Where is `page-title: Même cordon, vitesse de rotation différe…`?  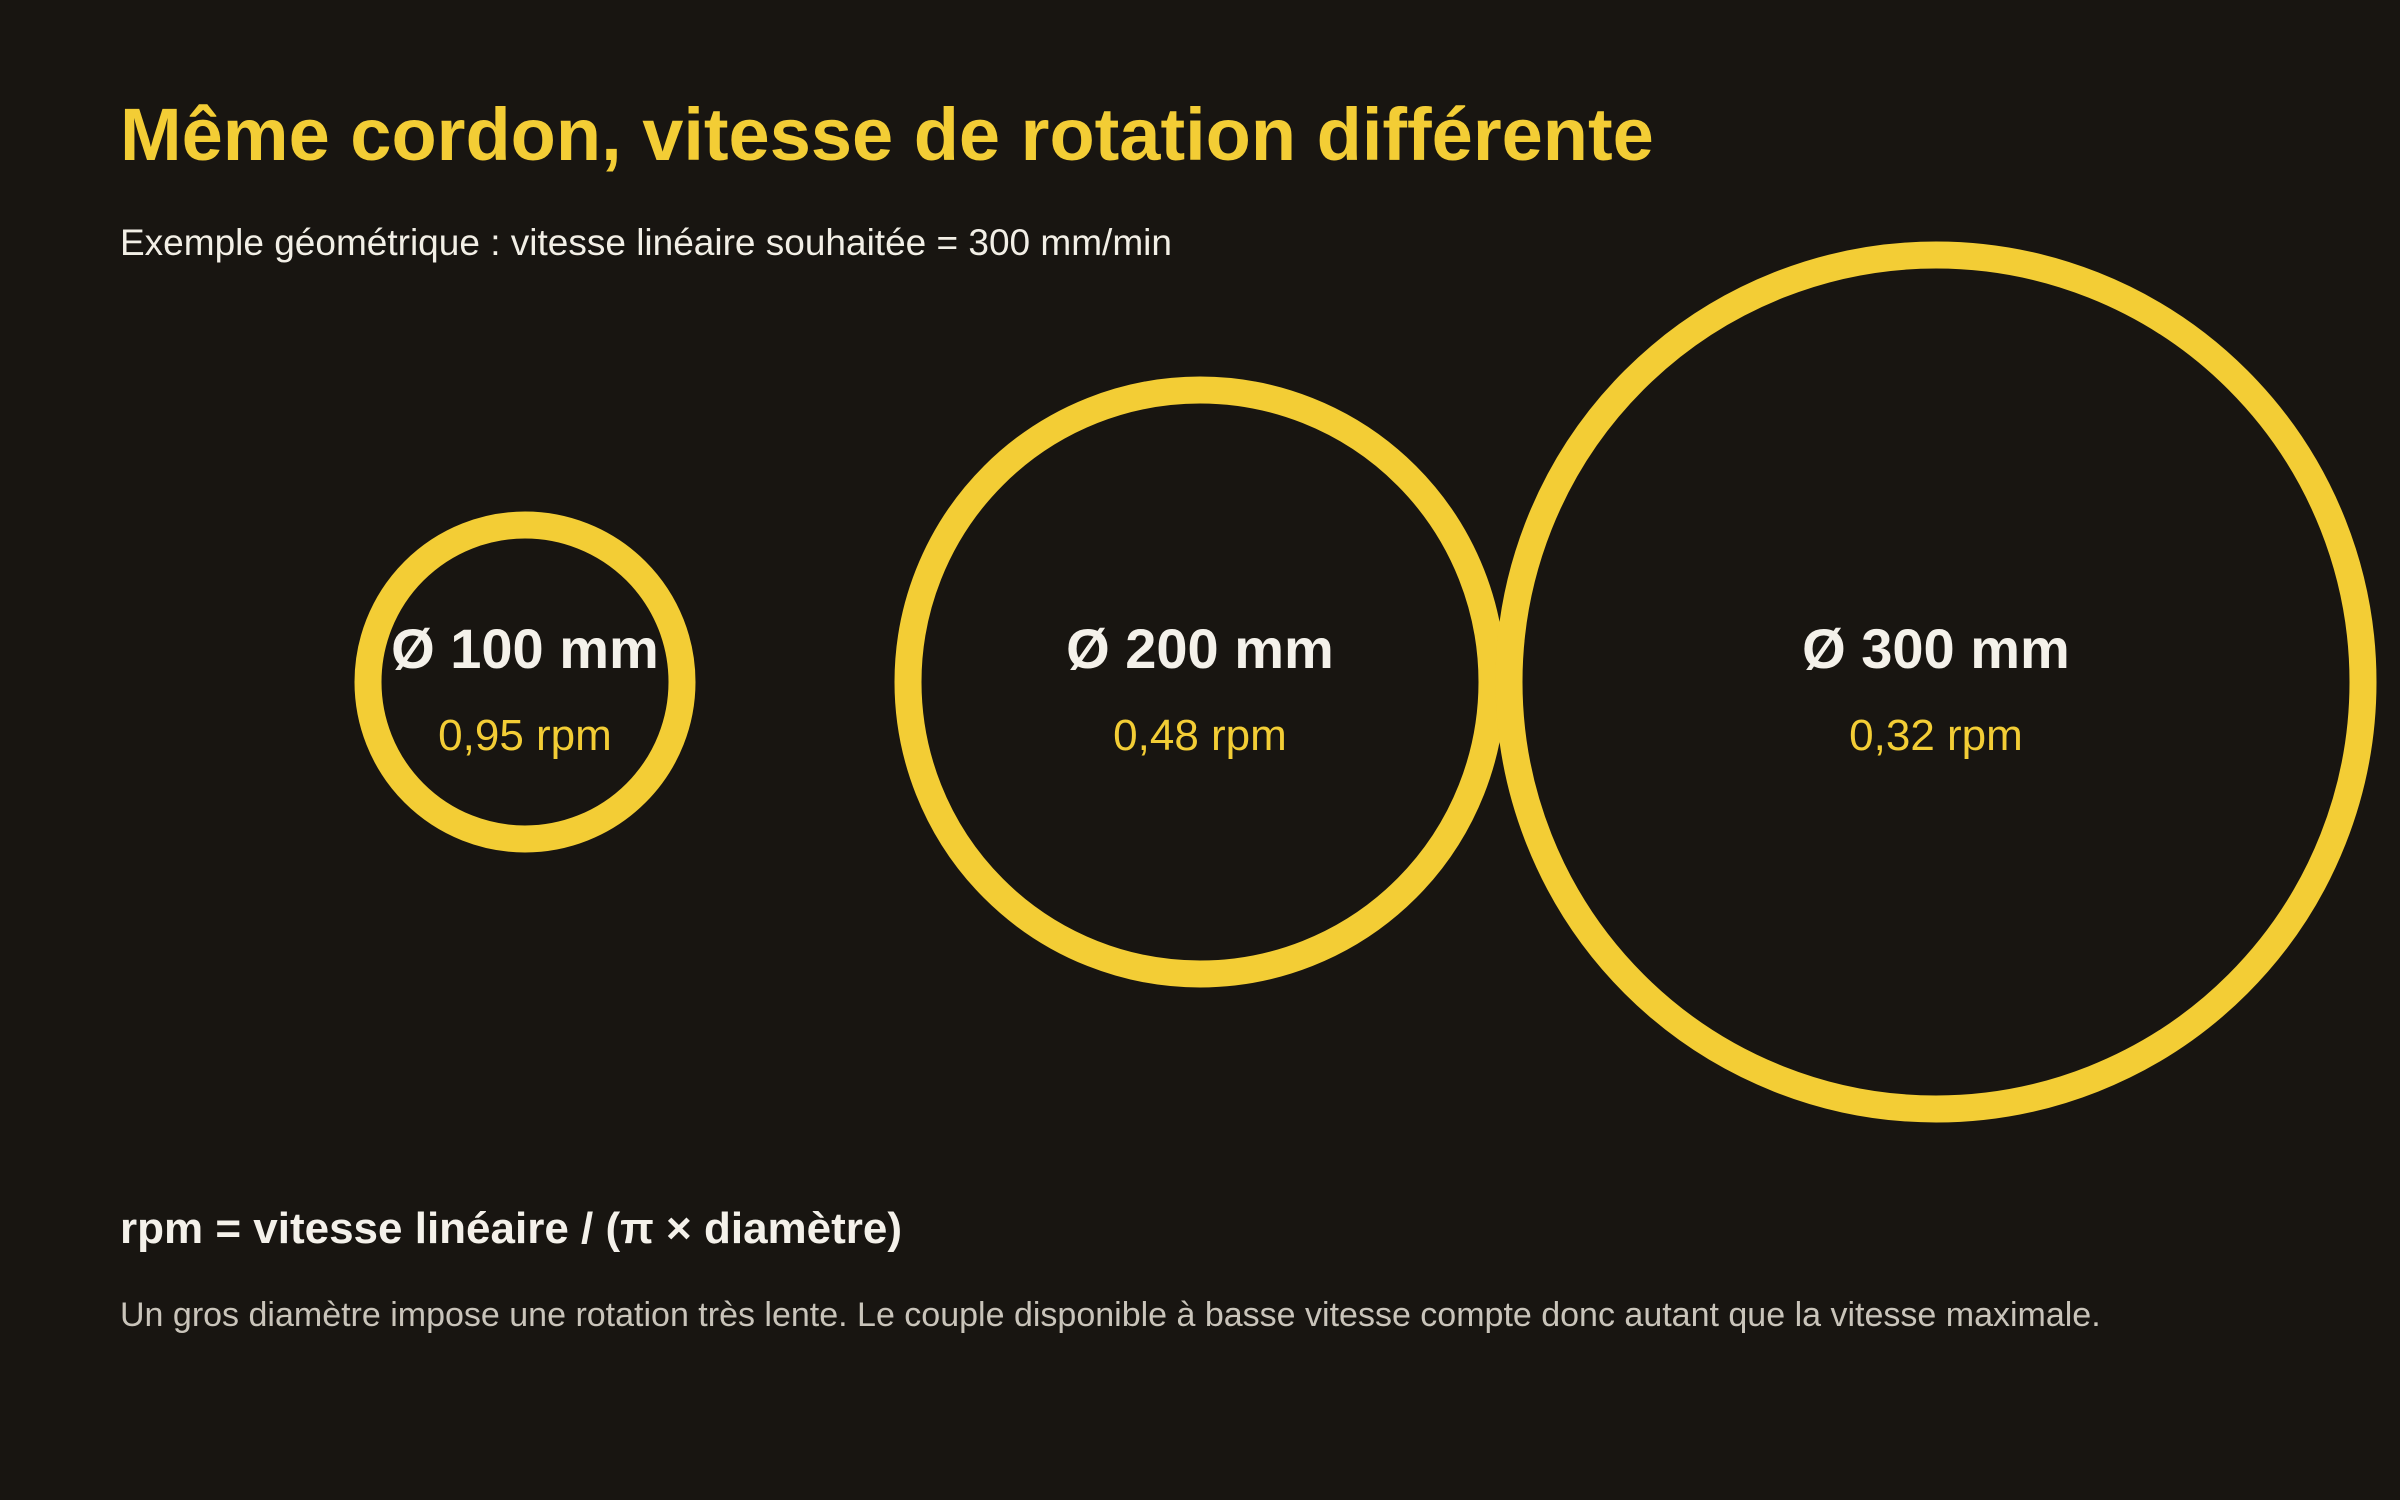
page-title: Même cordon, vitesse de rotation différe… is located at coordinates (887, 134).